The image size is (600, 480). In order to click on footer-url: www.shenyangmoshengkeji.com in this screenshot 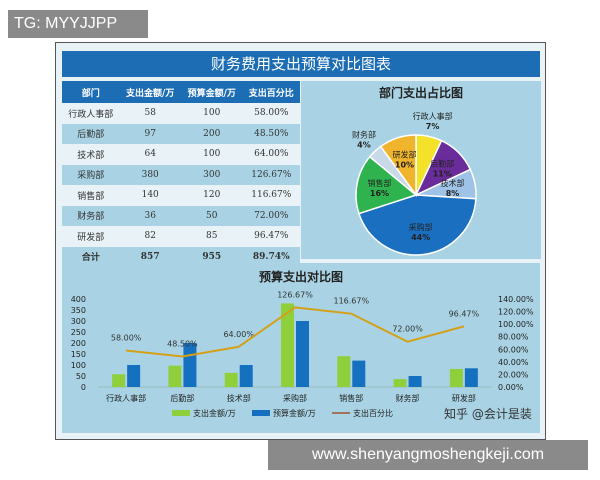, I will do `click(428, 455)`.